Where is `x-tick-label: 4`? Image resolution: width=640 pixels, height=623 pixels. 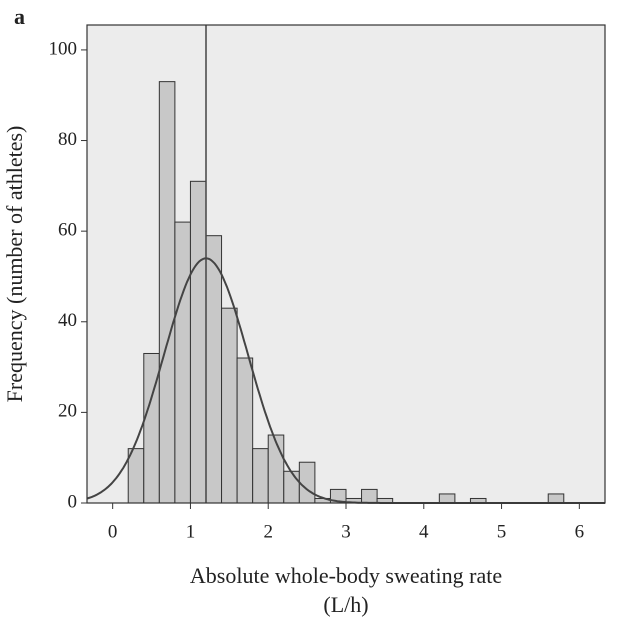 x-tick-label: 4 is located at coordinates (424, 531).